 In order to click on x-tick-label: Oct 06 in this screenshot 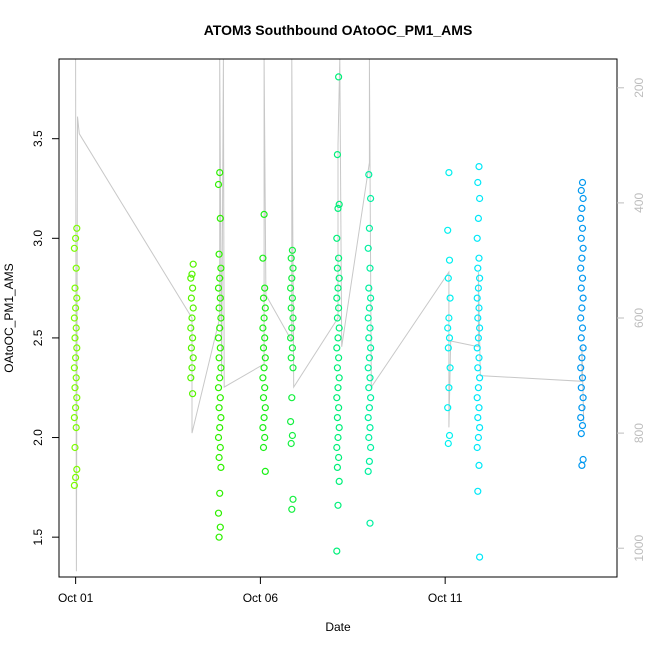, I will do `click(261, 598)`.